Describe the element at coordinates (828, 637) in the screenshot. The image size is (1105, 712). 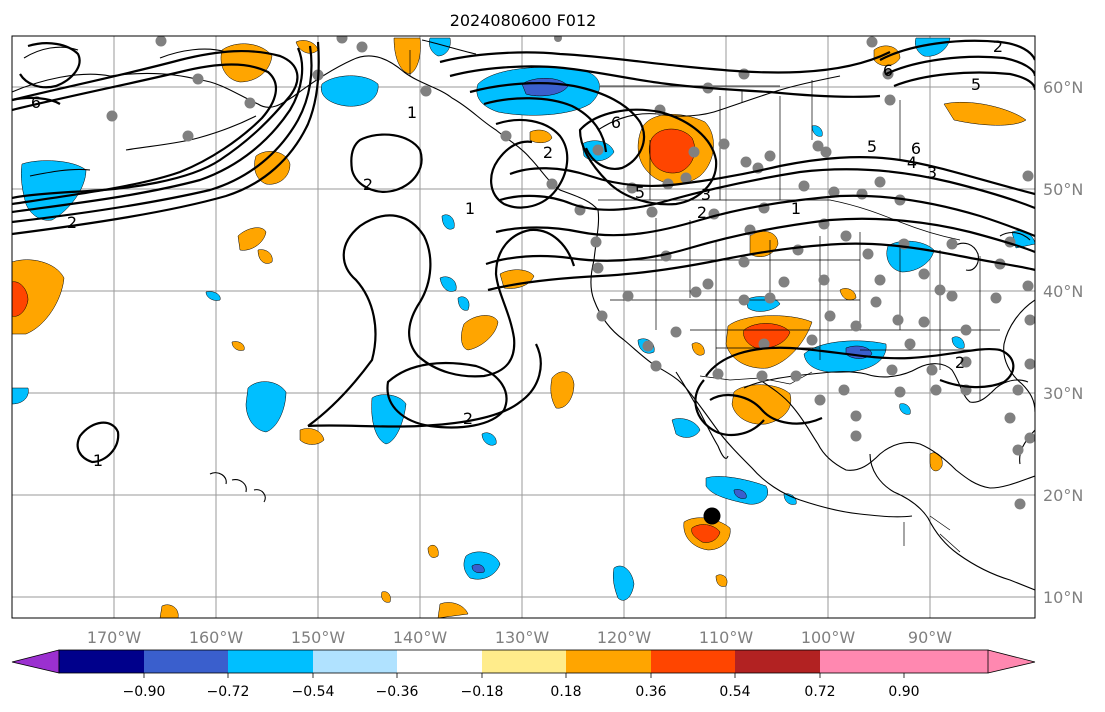
I see `lon-label: 100°W` at that location.